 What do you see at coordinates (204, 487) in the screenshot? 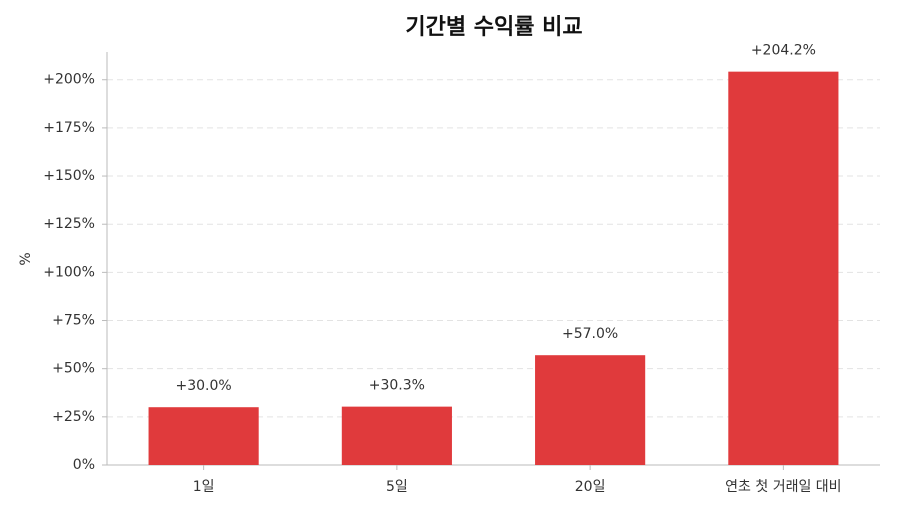
I see `x-tick-label: 1일` at bounding box center [204, 487].